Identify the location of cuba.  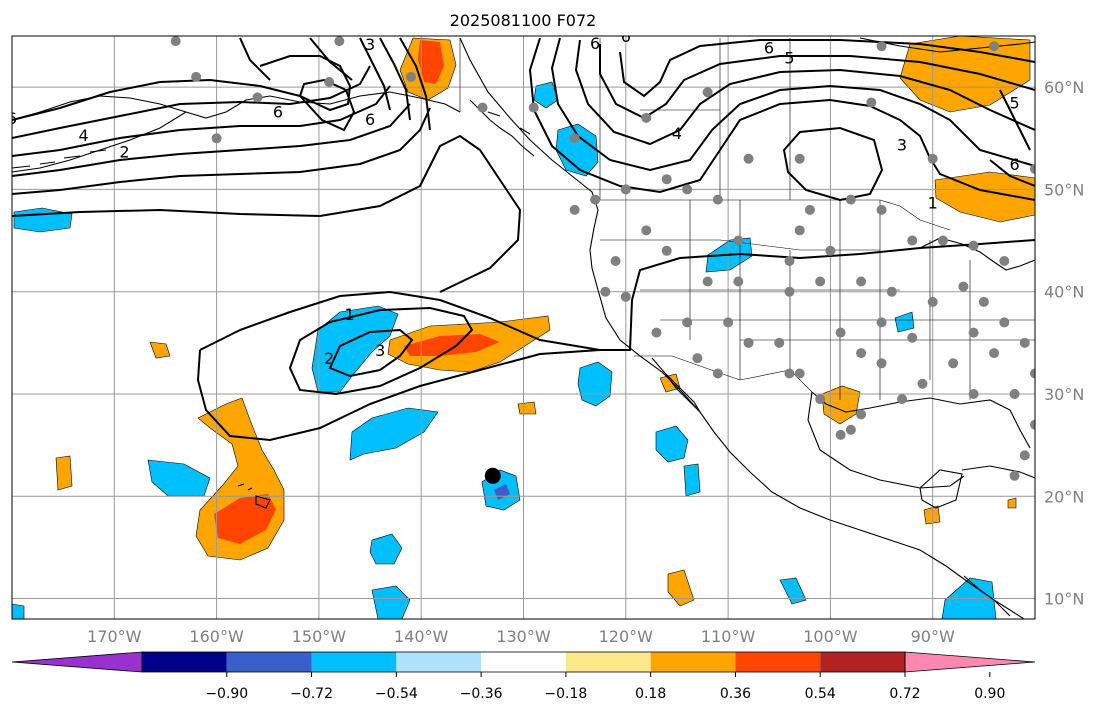
(998, 472).